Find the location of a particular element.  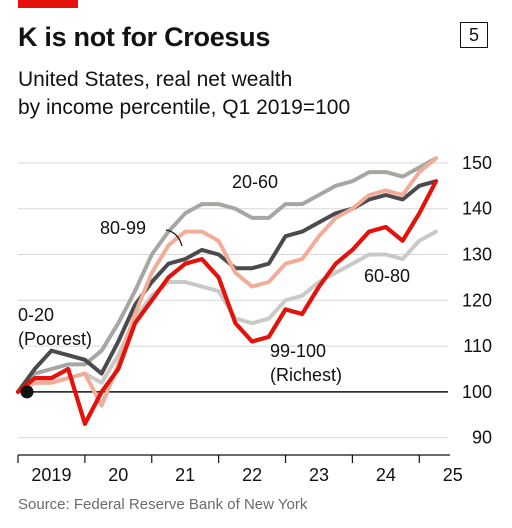

series-label-99-100: 99-100 is located at coordinates (298, 351).